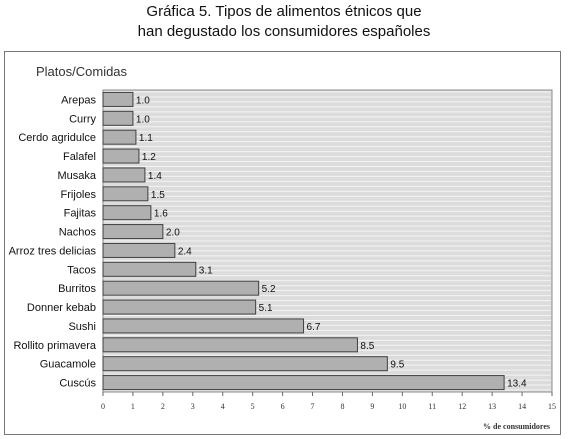 This screenshot has height=439, width=568. Describe the element at coordinates (223, 406) in the screenshot. I see `x-tick-label: 4` at that location.